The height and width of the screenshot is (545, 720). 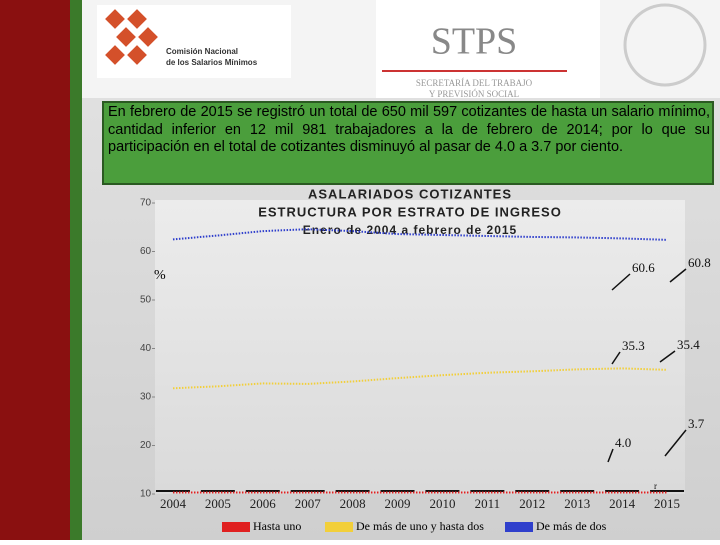 What do you see at coordinates (146, 203) in the screenshot?
I see `y-tick-label: 70` at bounding box center [146, 203].